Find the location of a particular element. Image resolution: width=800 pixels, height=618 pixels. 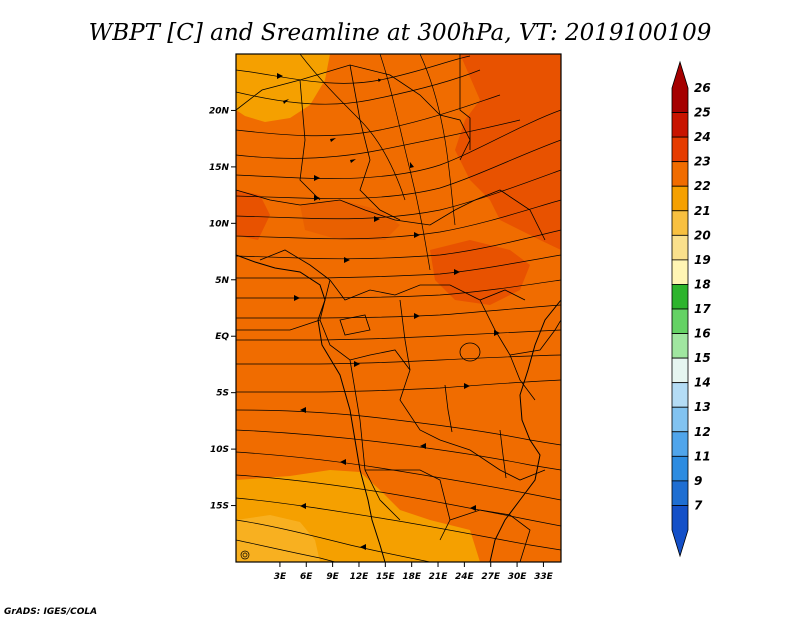

lon-tick-label: 33E is located at coordinates (544, 577).